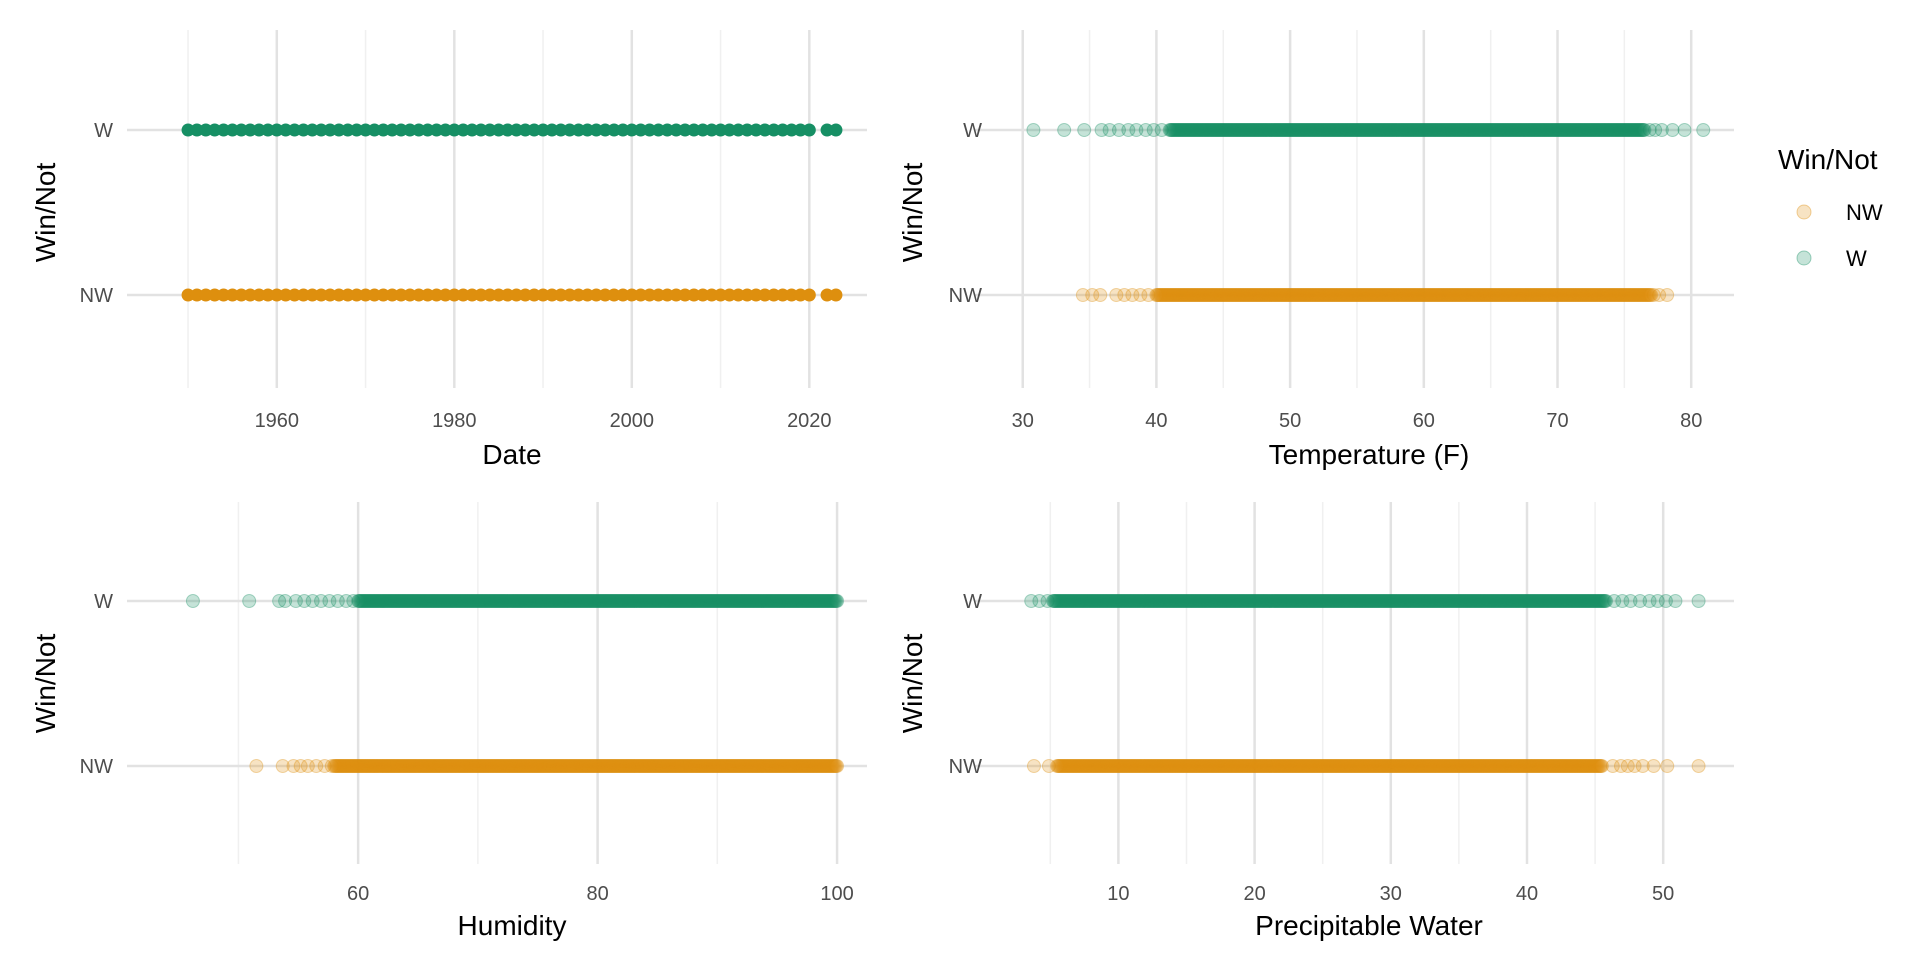 Image resolution: width=1920 pixels, height=960 pixels. Describe the element at coordinates (597, 894) in the screenshot. I see `x-tick-label: 80` at that location.